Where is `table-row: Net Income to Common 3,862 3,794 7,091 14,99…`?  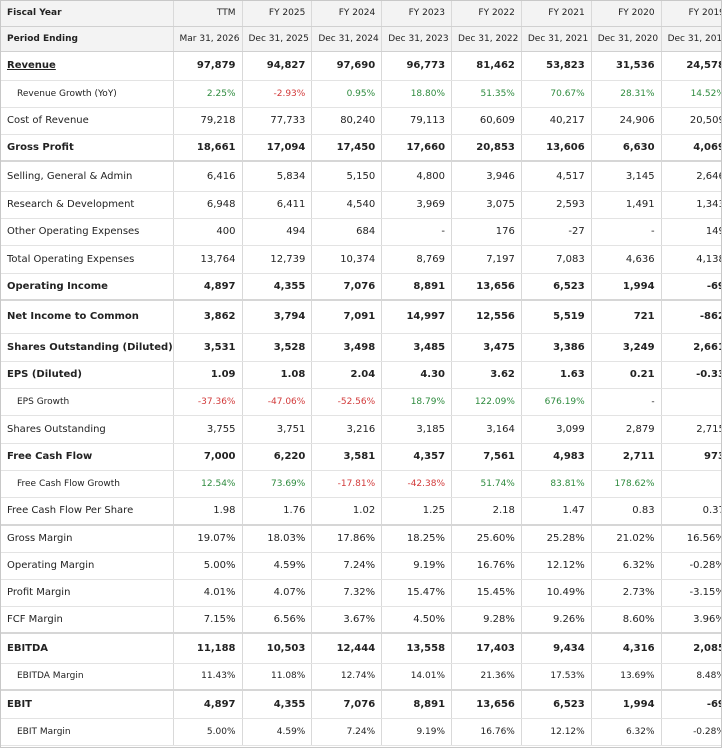 table-row: Net Income to Common 3,862 3,794 7,091 14,99… is located at coordinates (361, 317).